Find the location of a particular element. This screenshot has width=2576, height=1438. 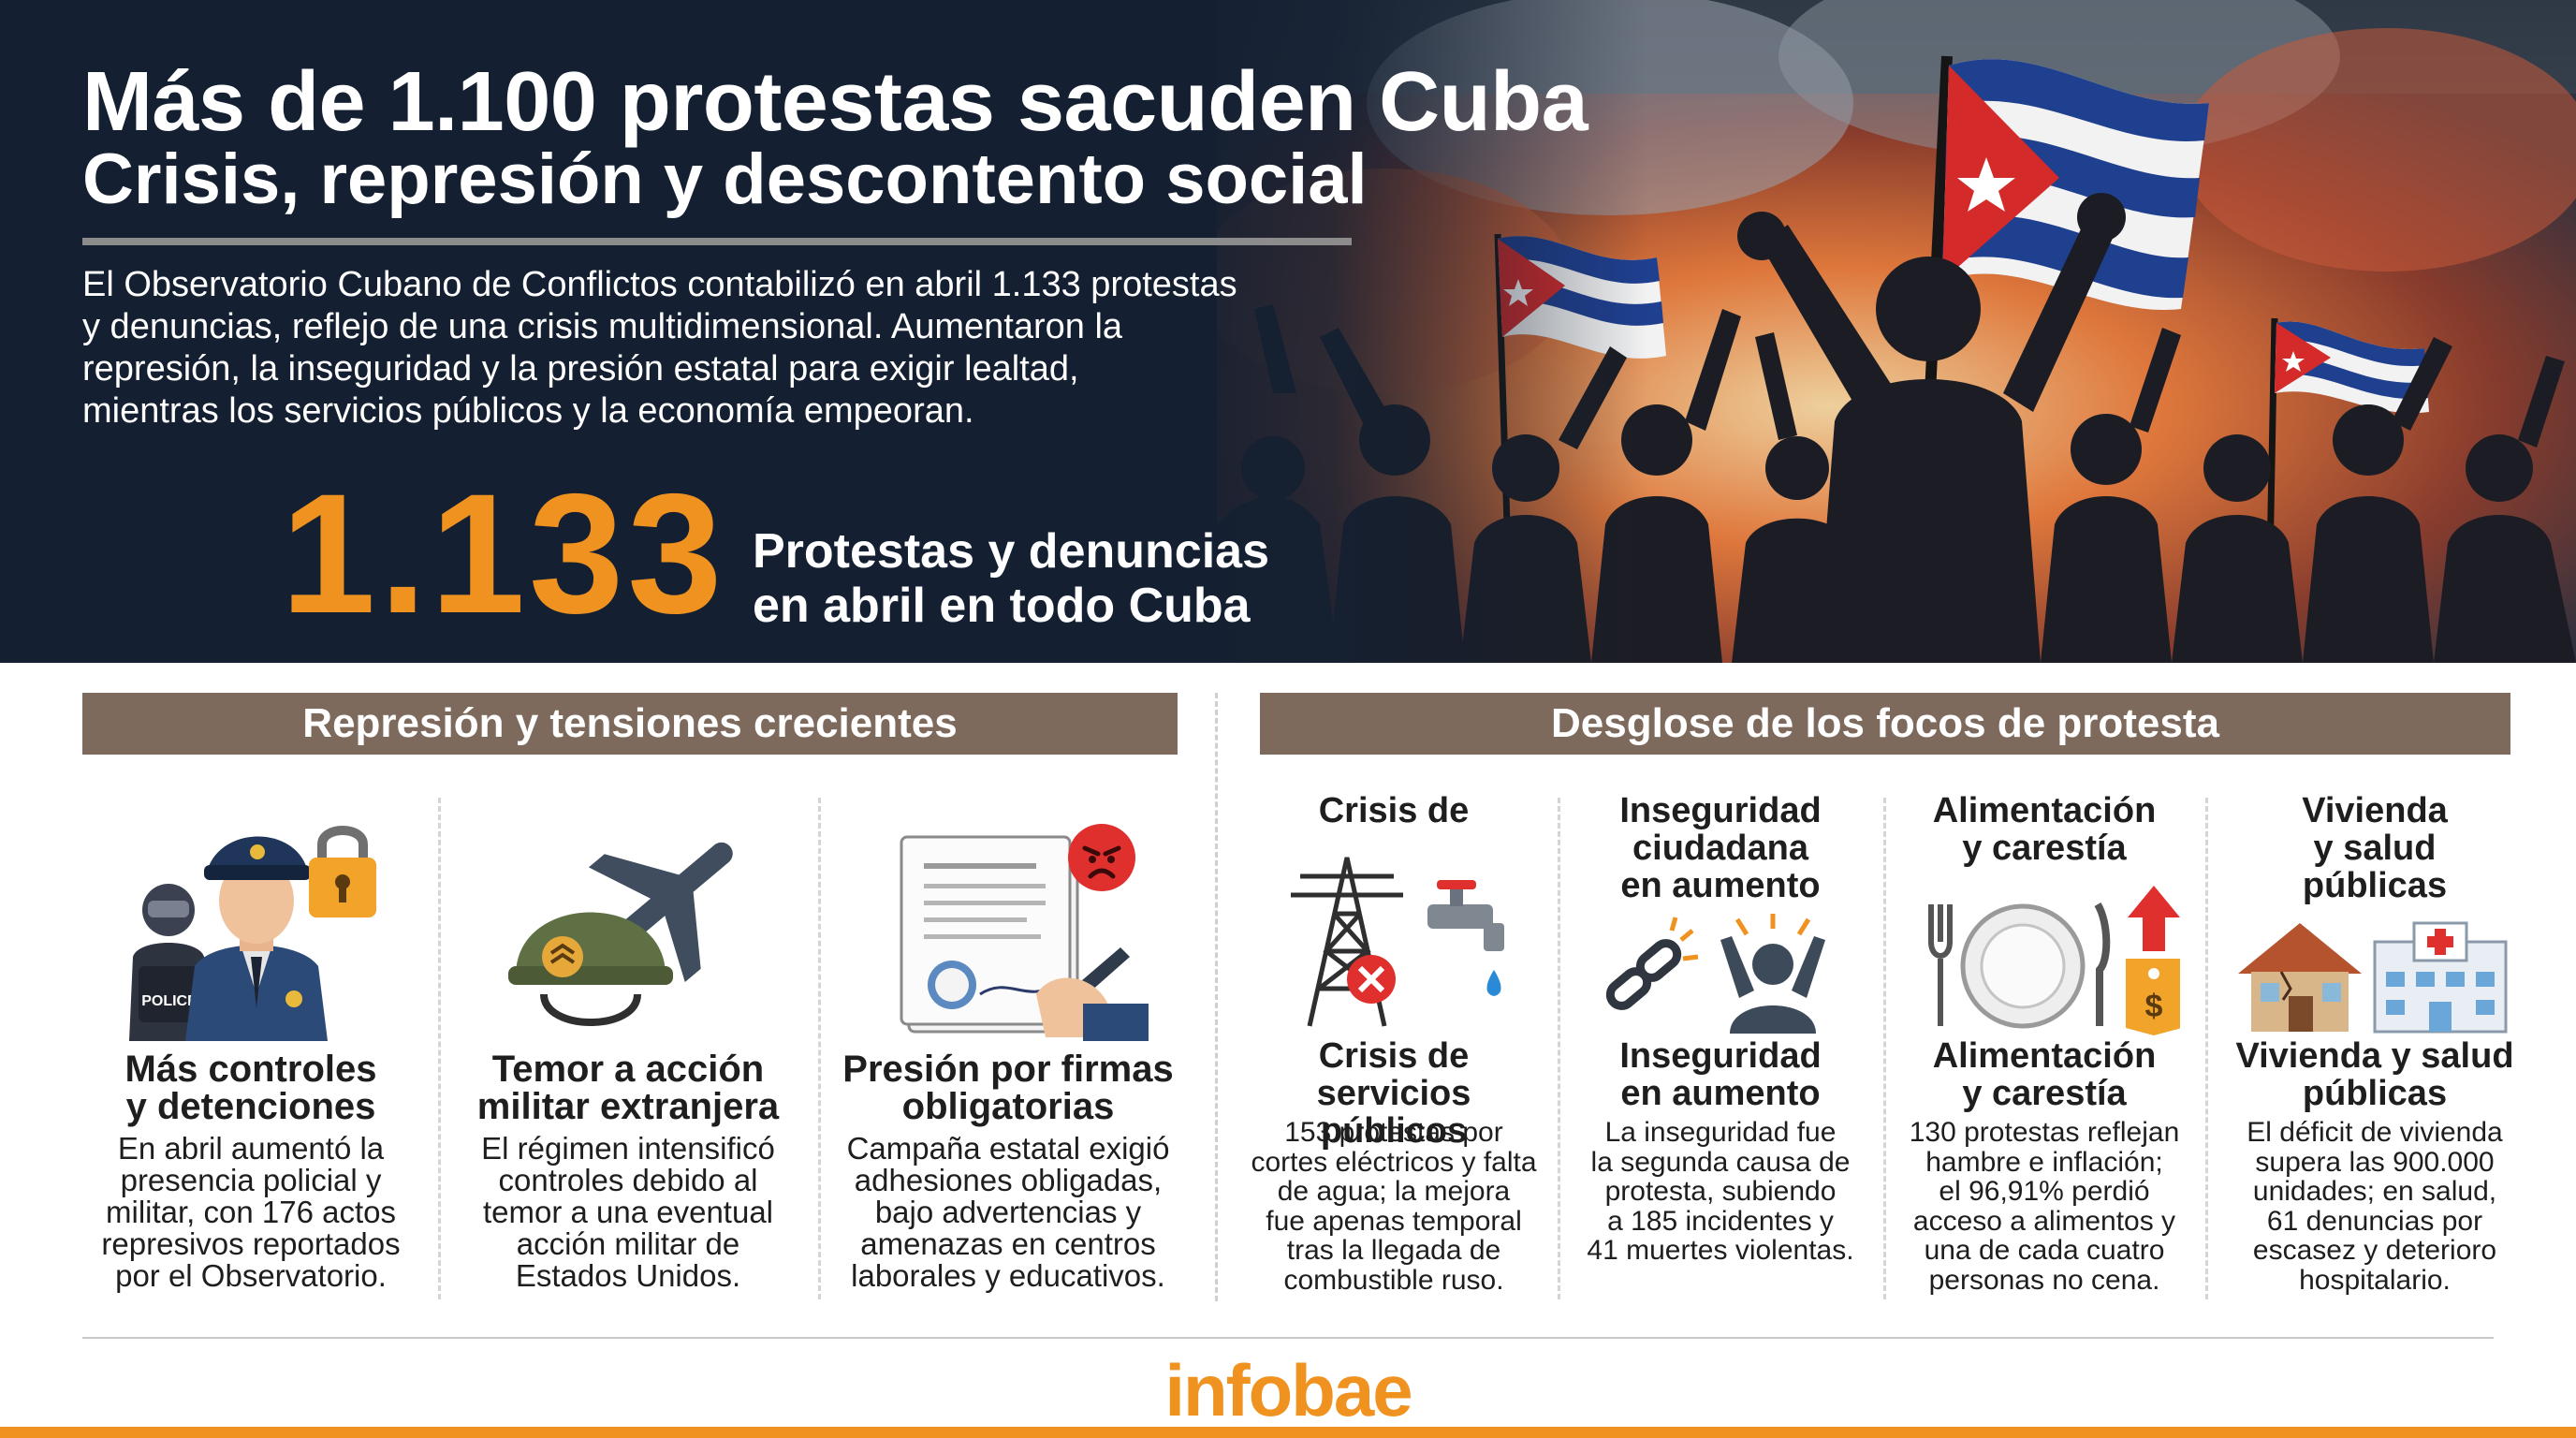

card-heading: Alimentación y carestía is located at coordinates (2045, 829).